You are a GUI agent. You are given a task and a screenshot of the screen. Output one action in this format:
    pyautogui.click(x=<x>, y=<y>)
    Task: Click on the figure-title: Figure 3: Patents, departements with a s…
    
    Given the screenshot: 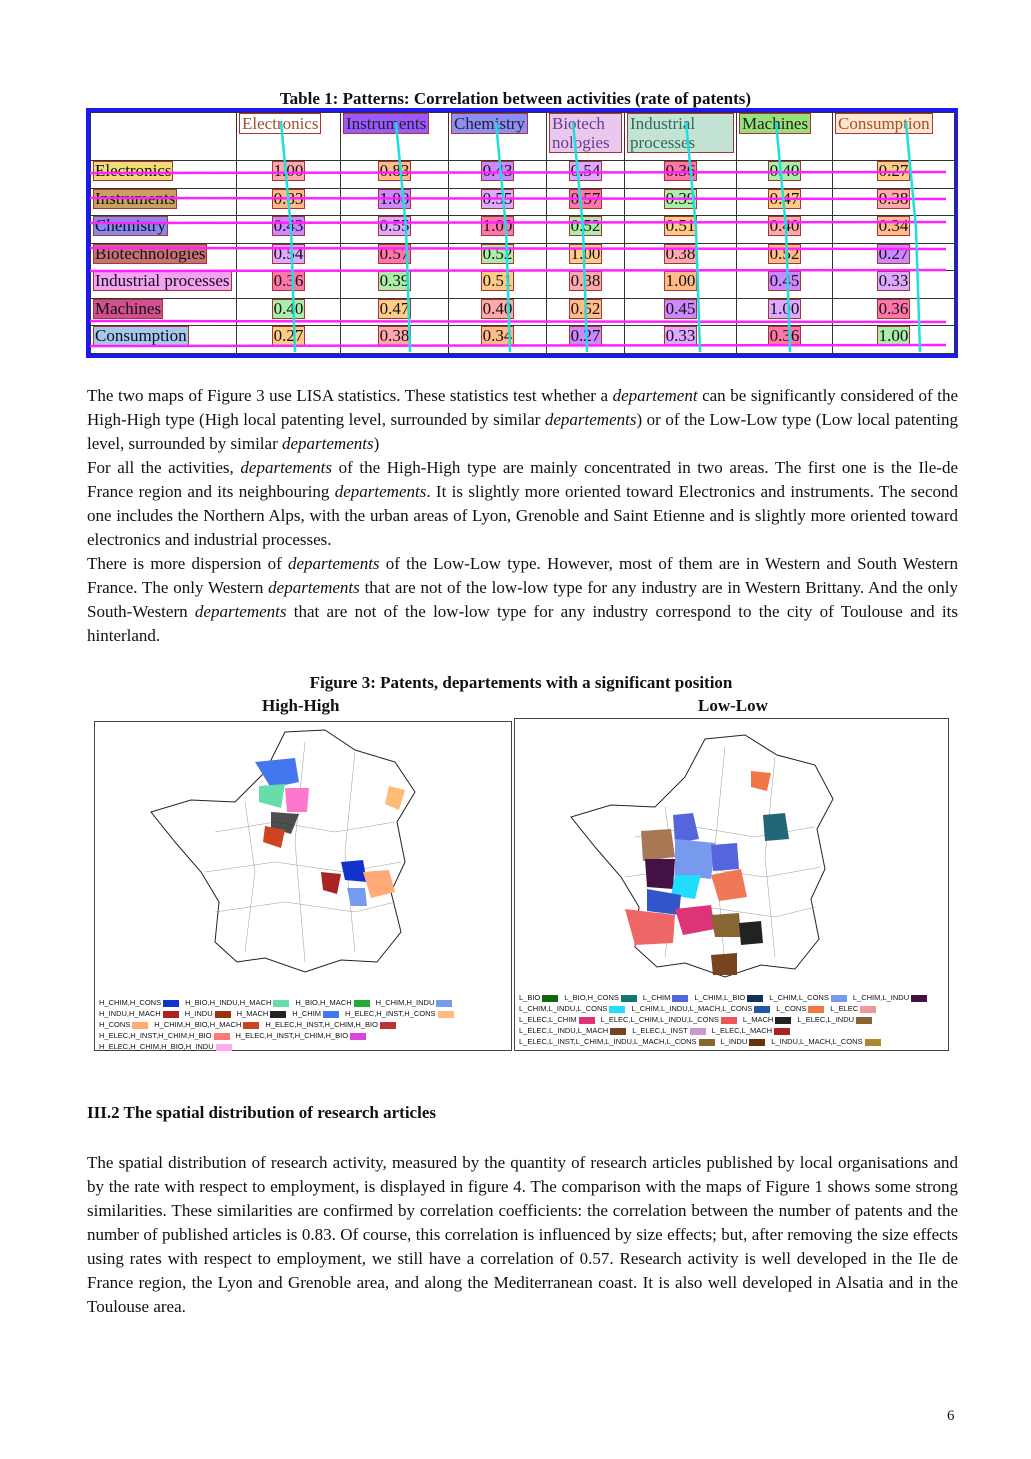 What is the action you would take?
    pyautogui.click(x=521, y=682)
    